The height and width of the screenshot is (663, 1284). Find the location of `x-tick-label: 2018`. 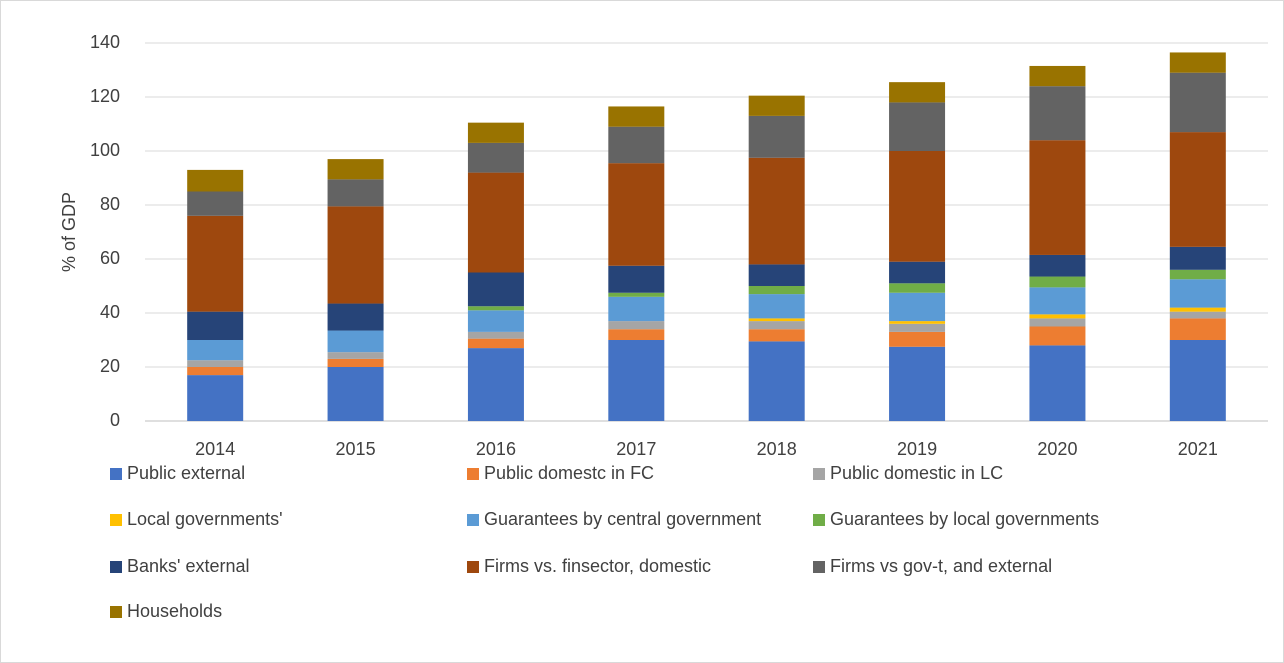

x-tick-label: 2018 is located at coordinates (777, 449).